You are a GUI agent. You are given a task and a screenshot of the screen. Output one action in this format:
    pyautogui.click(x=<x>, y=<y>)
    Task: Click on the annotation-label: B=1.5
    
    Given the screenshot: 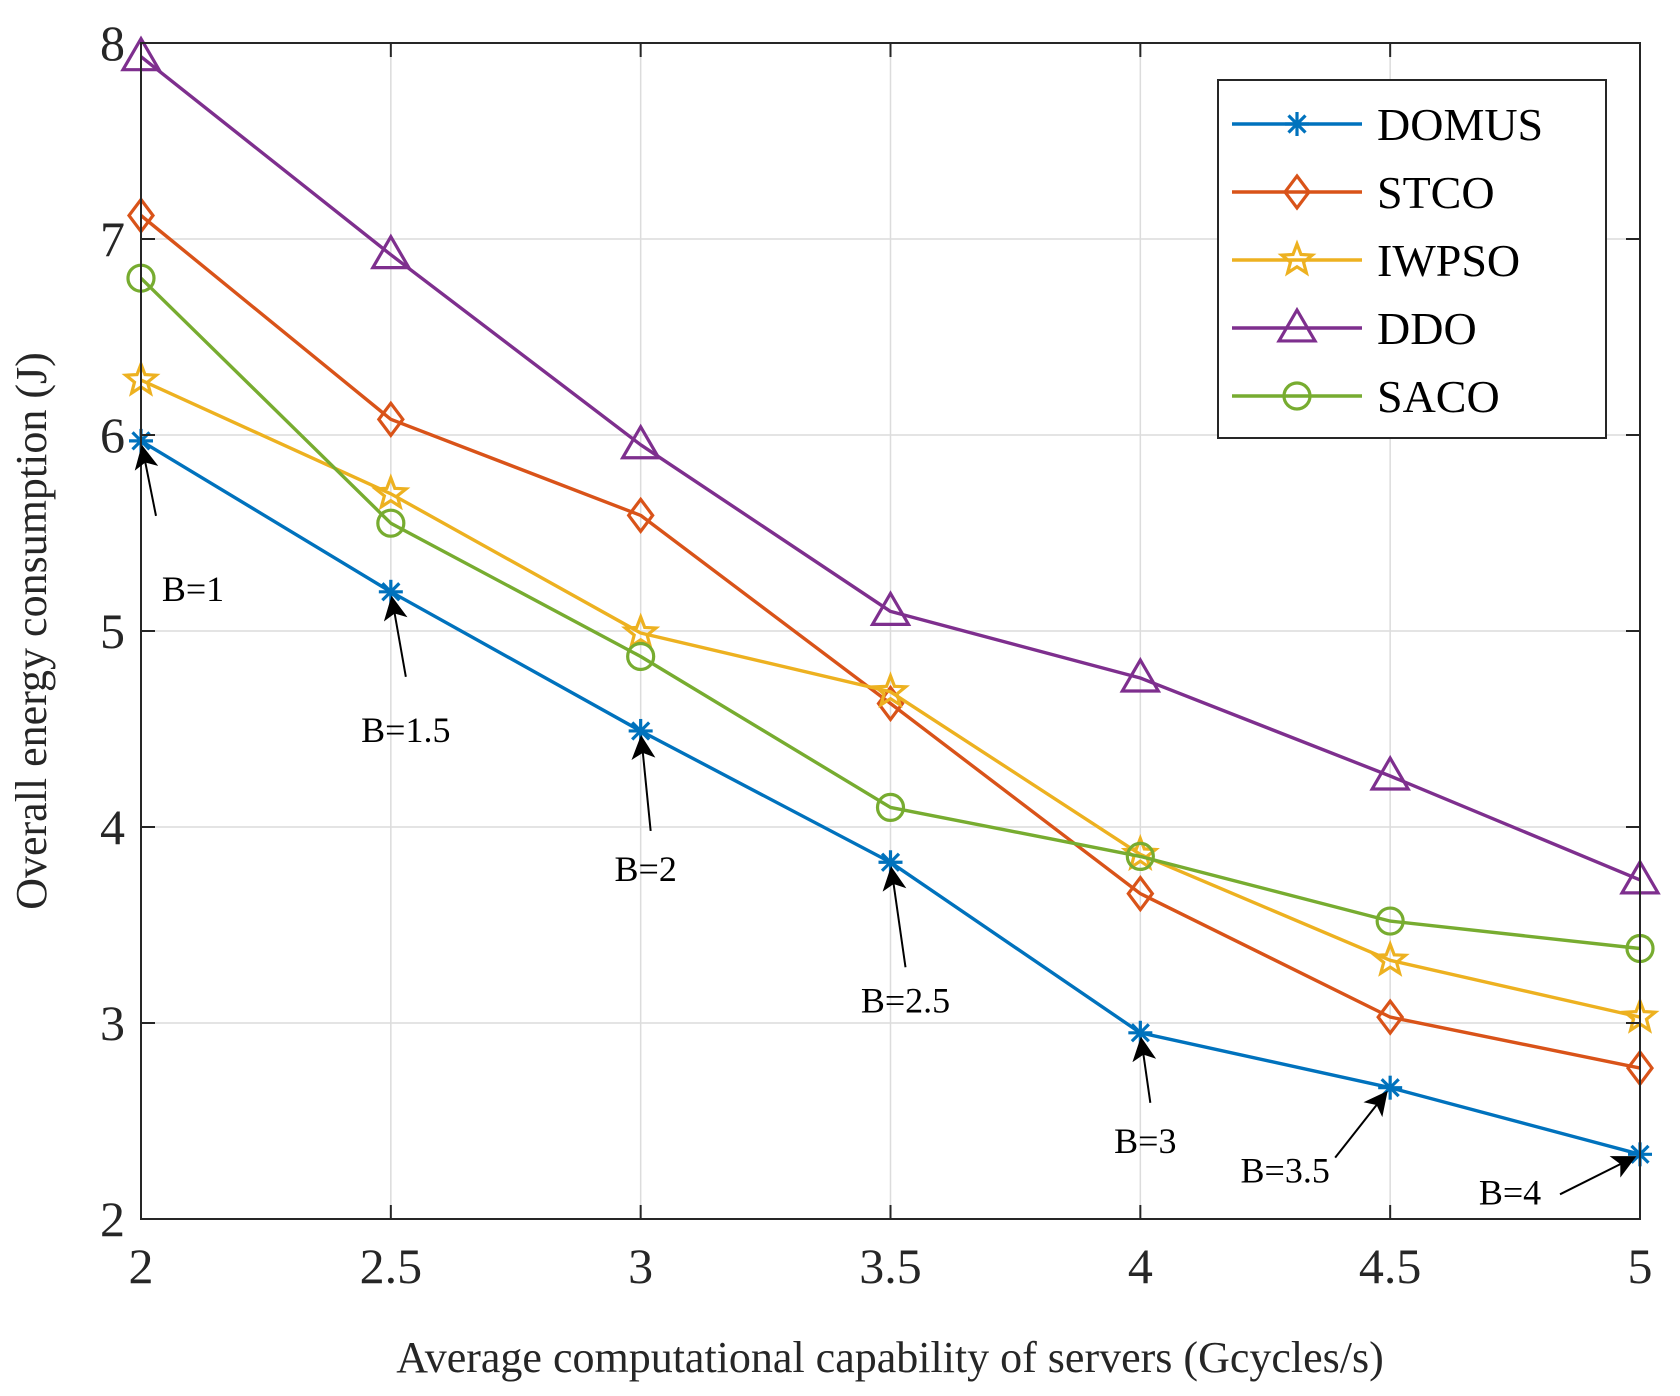 What is the action you would take?
    pyautogui.click(x=405, y=730)
    